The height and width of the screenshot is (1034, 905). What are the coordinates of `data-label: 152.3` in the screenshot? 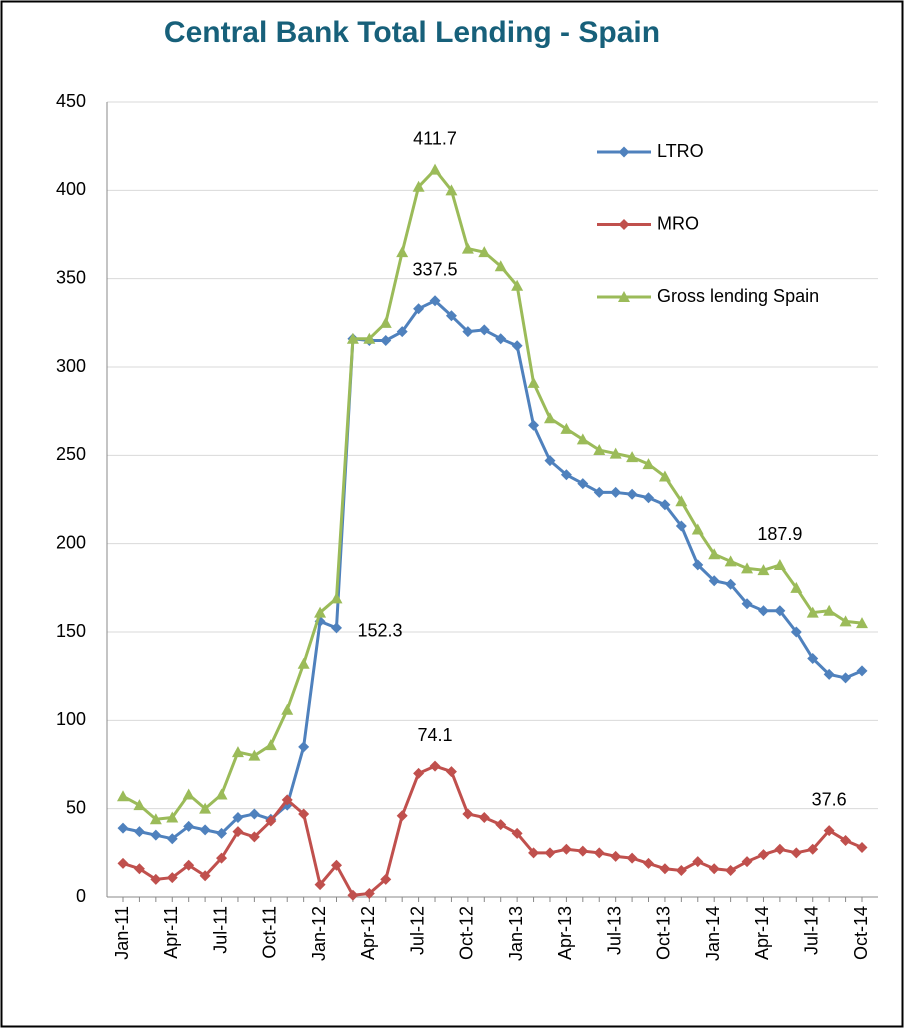 It's located at (379, 631).